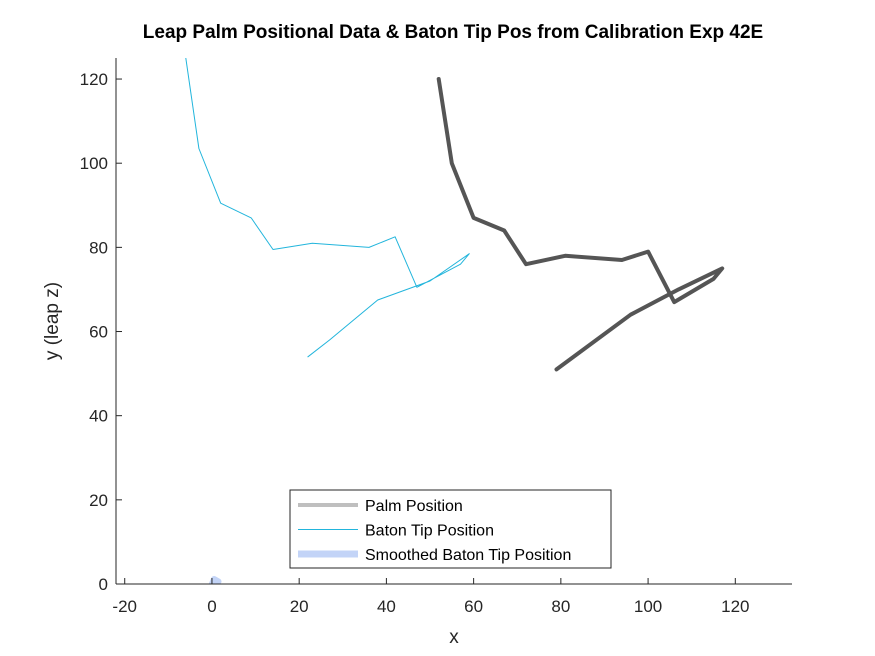 The height and width of the screenshot is (656, 875). Describe the element at coordinates (560, 606) in the screenshot. I see `x-tick-label: 80` at that location.